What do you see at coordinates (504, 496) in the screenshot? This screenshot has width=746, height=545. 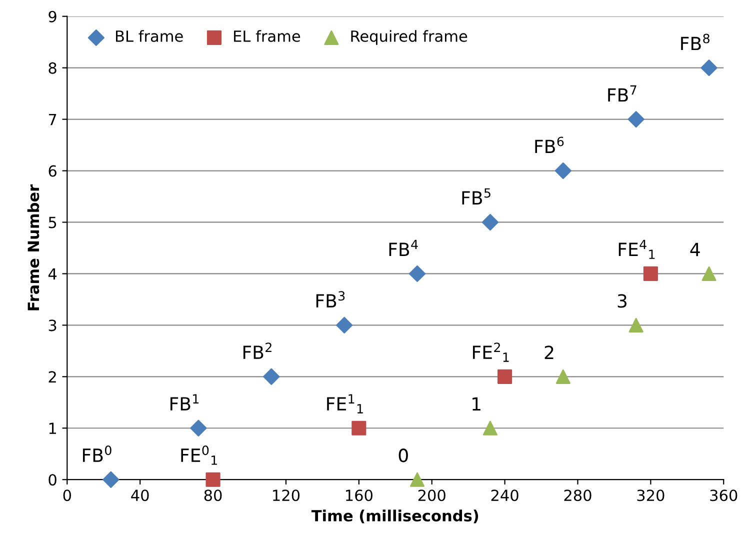 I see `x-tick-label: 240` at bounding box center [504, 496].